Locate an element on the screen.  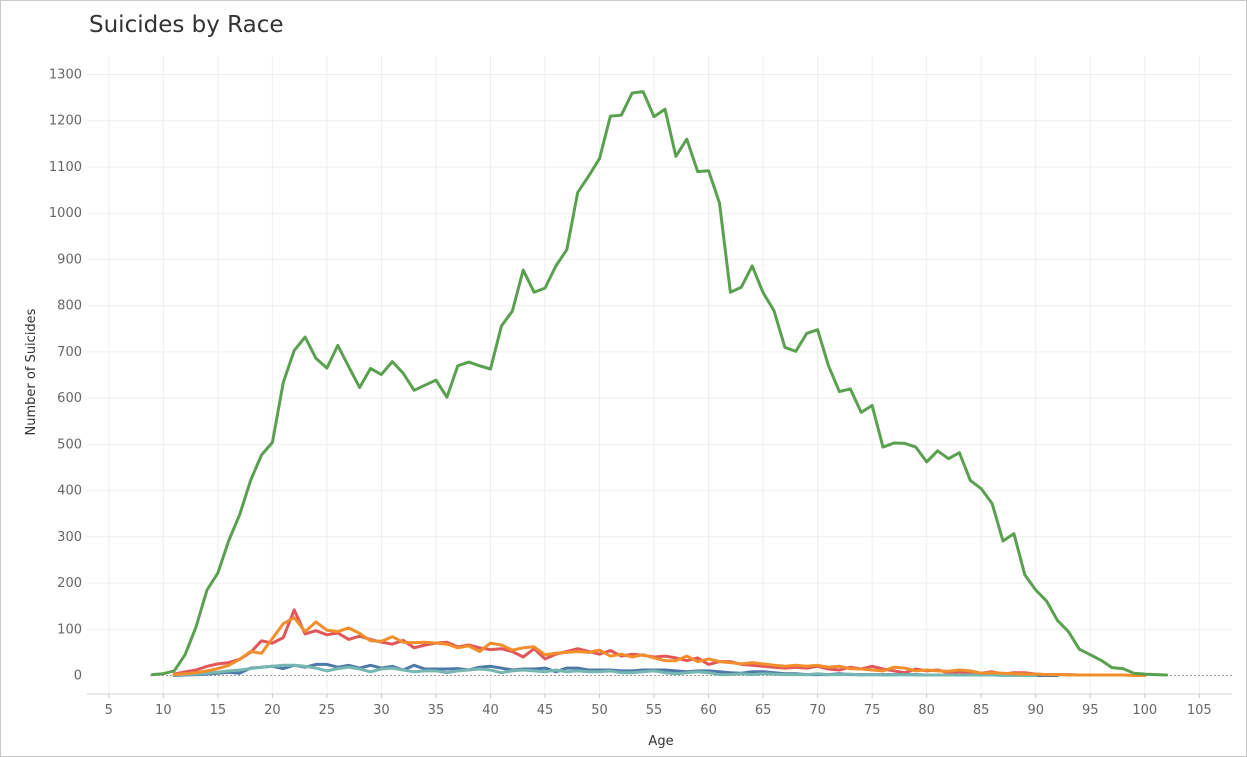
x-tick-label: 35 is located at coordinates (436, 710).